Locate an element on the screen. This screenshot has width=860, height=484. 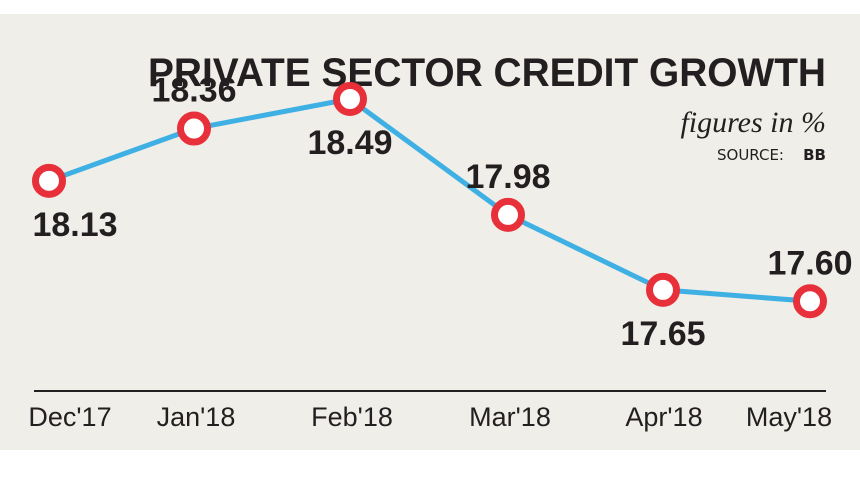
source-value: BB is located at coordinates (814, 155).